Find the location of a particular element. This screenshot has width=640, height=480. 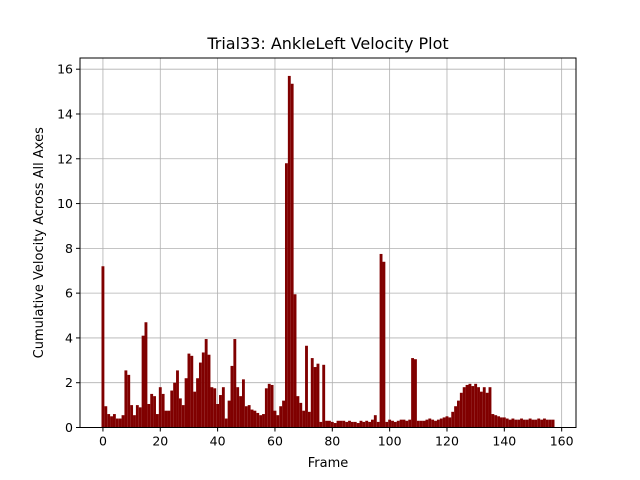

x-tick-label: 20 is located at coordinates (160, 441).